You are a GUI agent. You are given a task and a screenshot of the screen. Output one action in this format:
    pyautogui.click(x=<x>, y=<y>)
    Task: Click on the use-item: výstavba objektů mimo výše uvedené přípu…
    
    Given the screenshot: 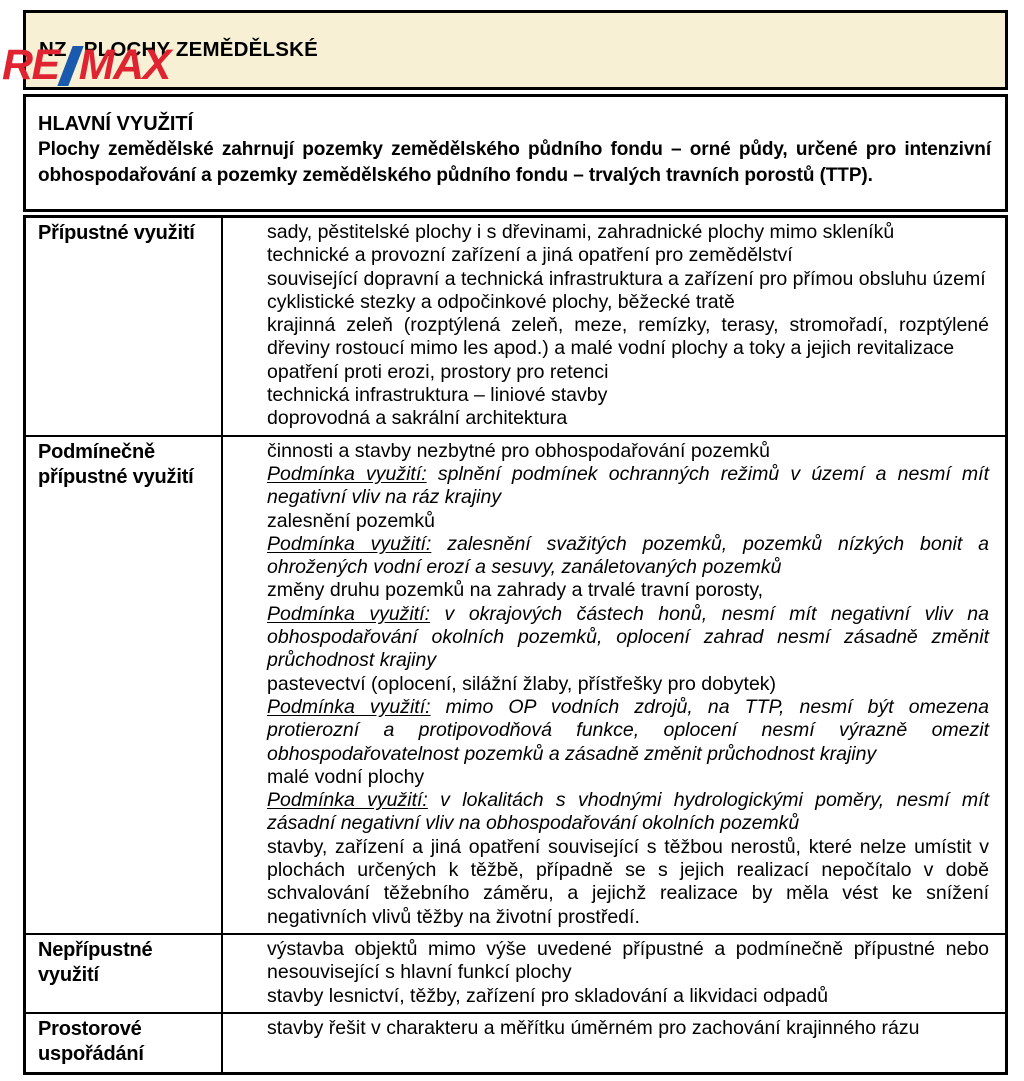 What is the action you would take?
    pyautogui.click(x=628, y=960)
    